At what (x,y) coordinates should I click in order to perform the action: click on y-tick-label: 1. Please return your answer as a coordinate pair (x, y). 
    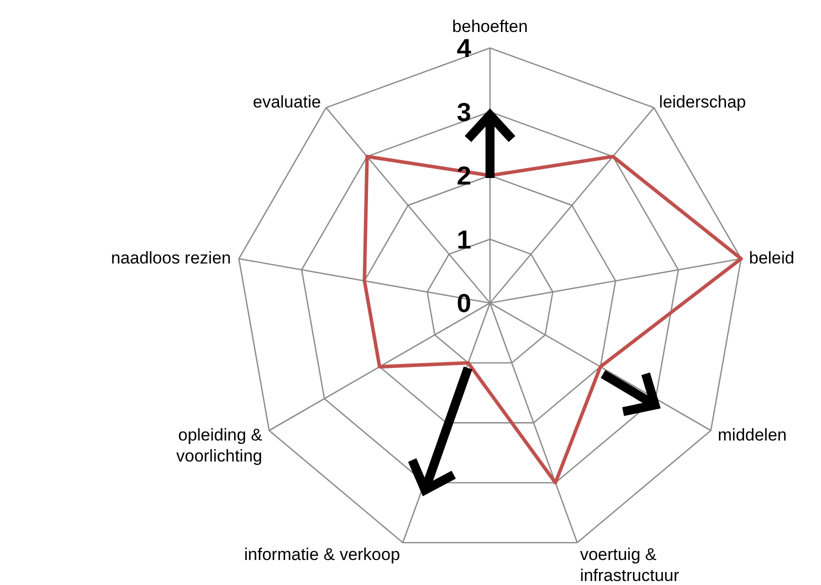
    Looking at the image, I should click on (464, 239).